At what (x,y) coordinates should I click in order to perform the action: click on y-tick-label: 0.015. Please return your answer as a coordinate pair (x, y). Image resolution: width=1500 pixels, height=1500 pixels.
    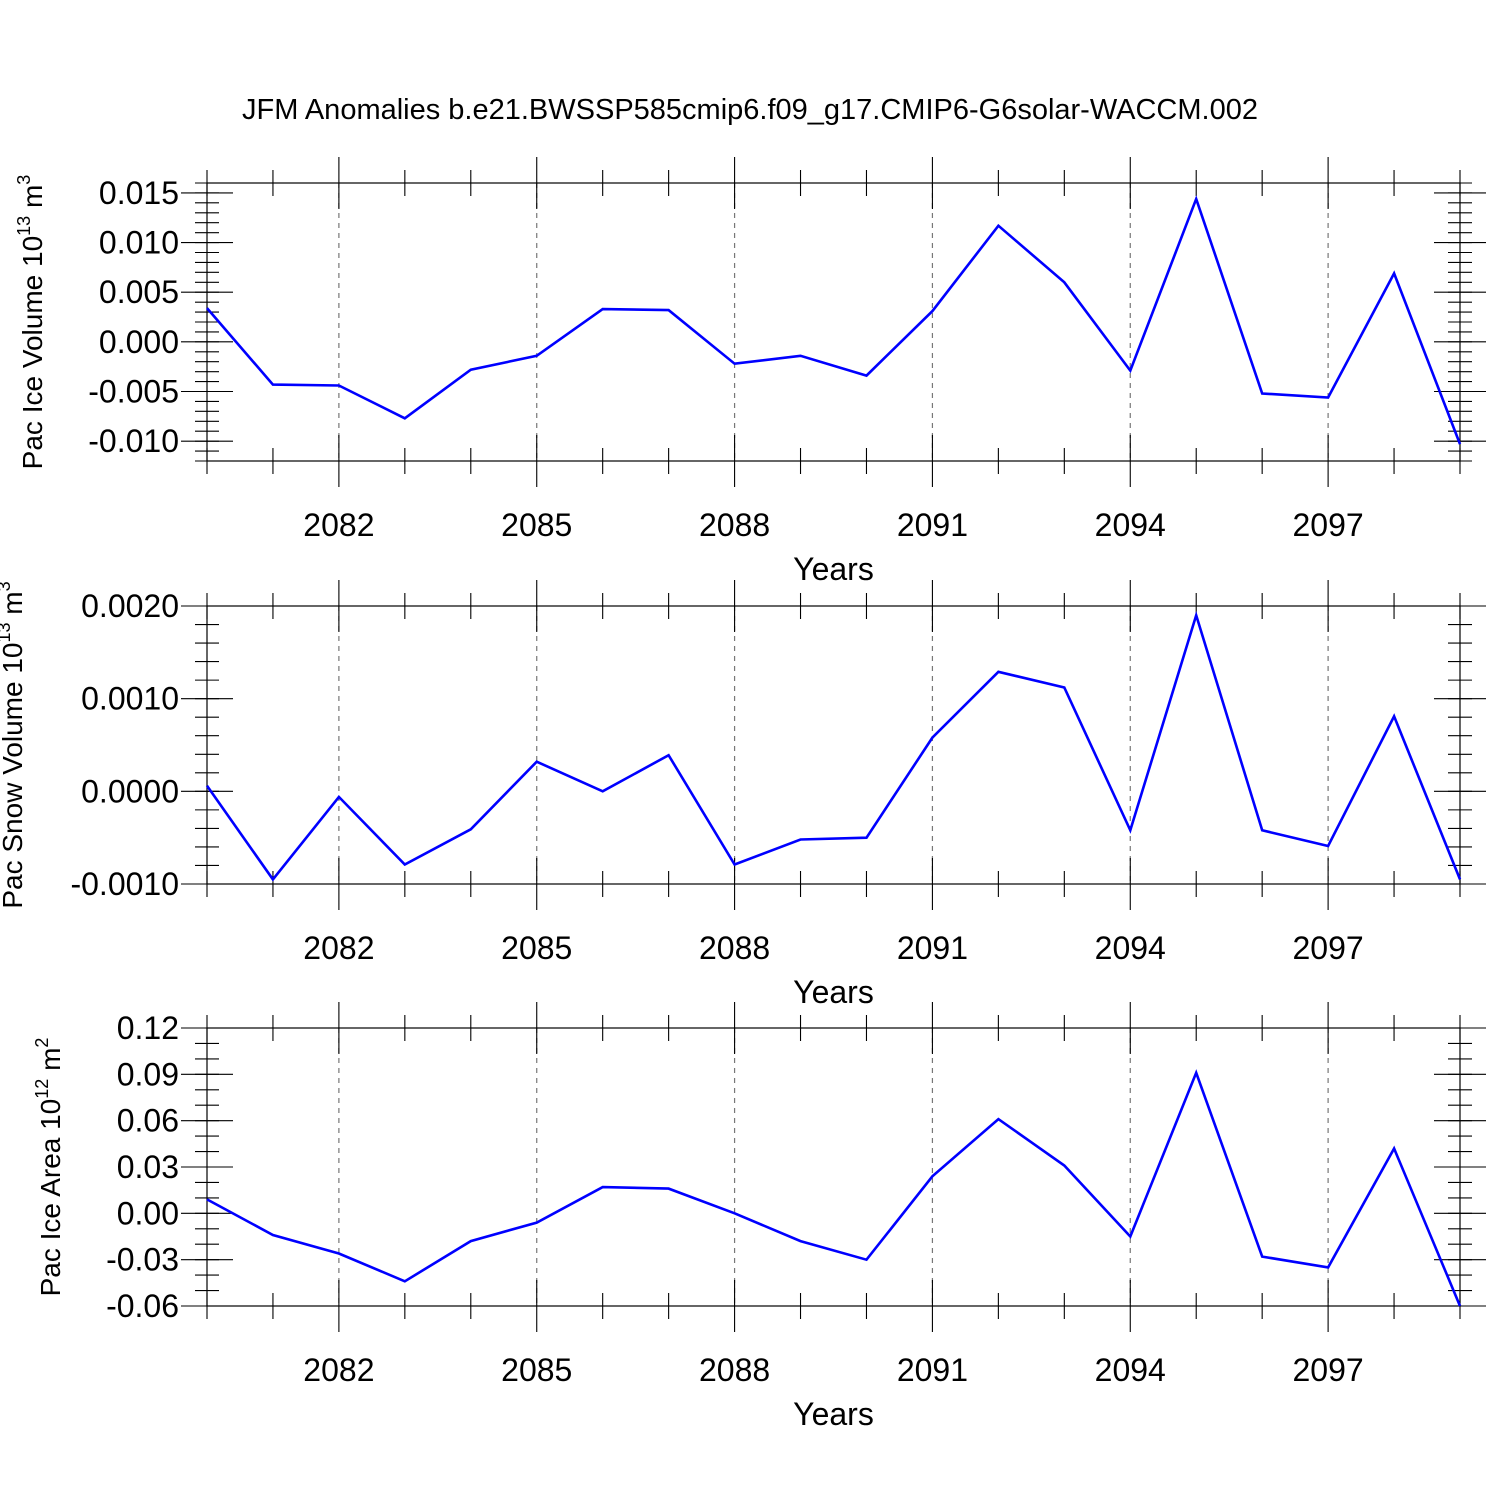
    Looking at the image, I should click on (139, 193).